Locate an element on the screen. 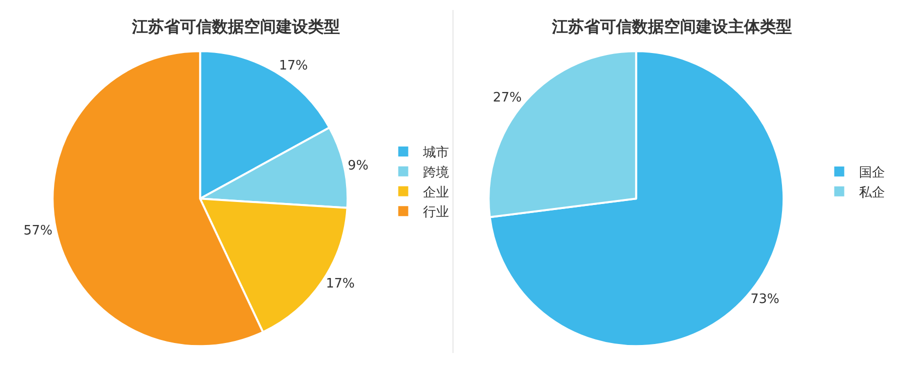  chart-title: 江苏省可信数据空间建设类型 is located at coordinates (235, 26).